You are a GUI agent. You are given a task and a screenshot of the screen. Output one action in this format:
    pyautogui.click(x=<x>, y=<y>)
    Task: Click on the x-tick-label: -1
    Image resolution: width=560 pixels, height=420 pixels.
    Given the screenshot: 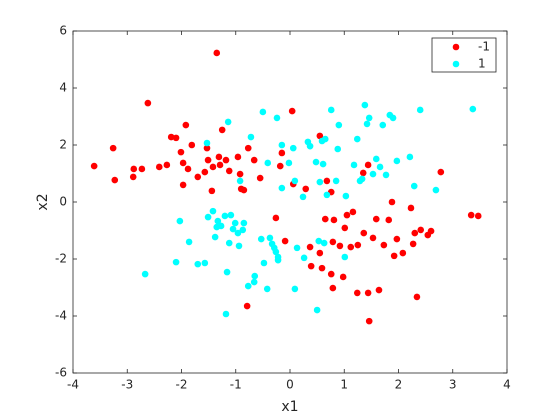 What is the action you would take?
    pyautogui.click(x=236, y=385)
    